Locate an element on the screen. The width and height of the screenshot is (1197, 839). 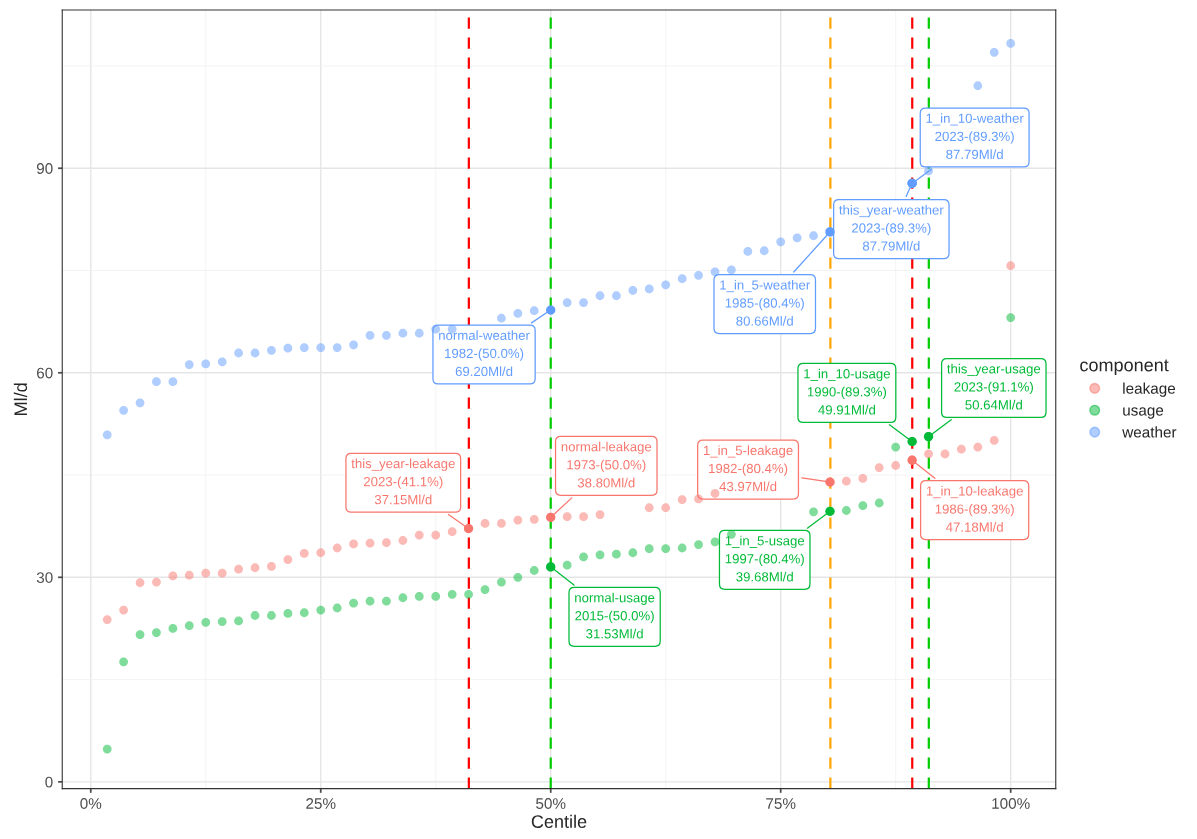
annotation: normal-leakage 1973-(50.0%) 38.80Ml/d is located at coordinates (606, 464).